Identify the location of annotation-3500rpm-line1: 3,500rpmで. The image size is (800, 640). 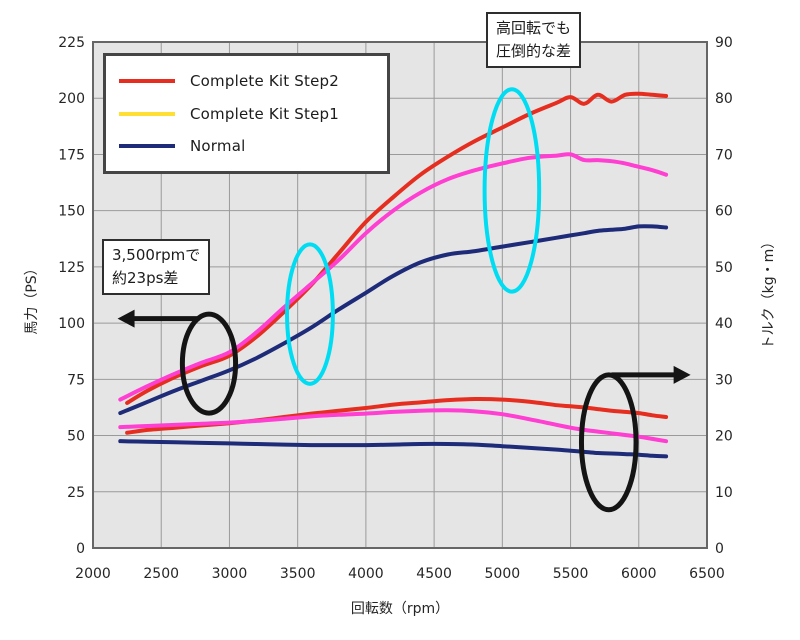
(156, 255).